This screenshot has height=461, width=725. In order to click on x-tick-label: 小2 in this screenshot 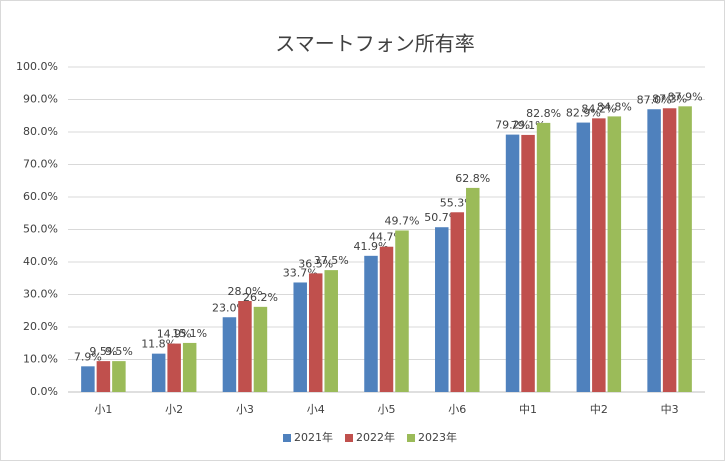, I will do `click(174, 409)`.